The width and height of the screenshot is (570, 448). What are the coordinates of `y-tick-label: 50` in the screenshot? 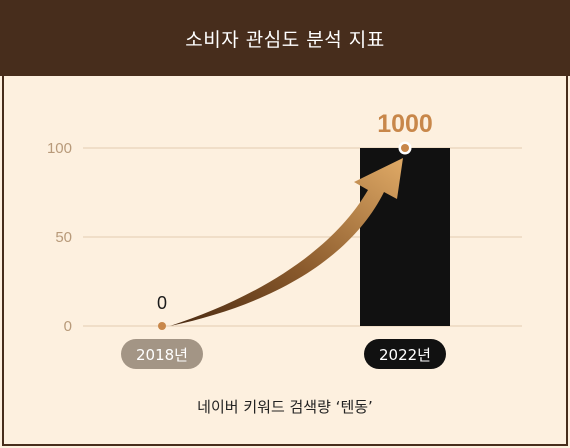 It's located at (63, 237).